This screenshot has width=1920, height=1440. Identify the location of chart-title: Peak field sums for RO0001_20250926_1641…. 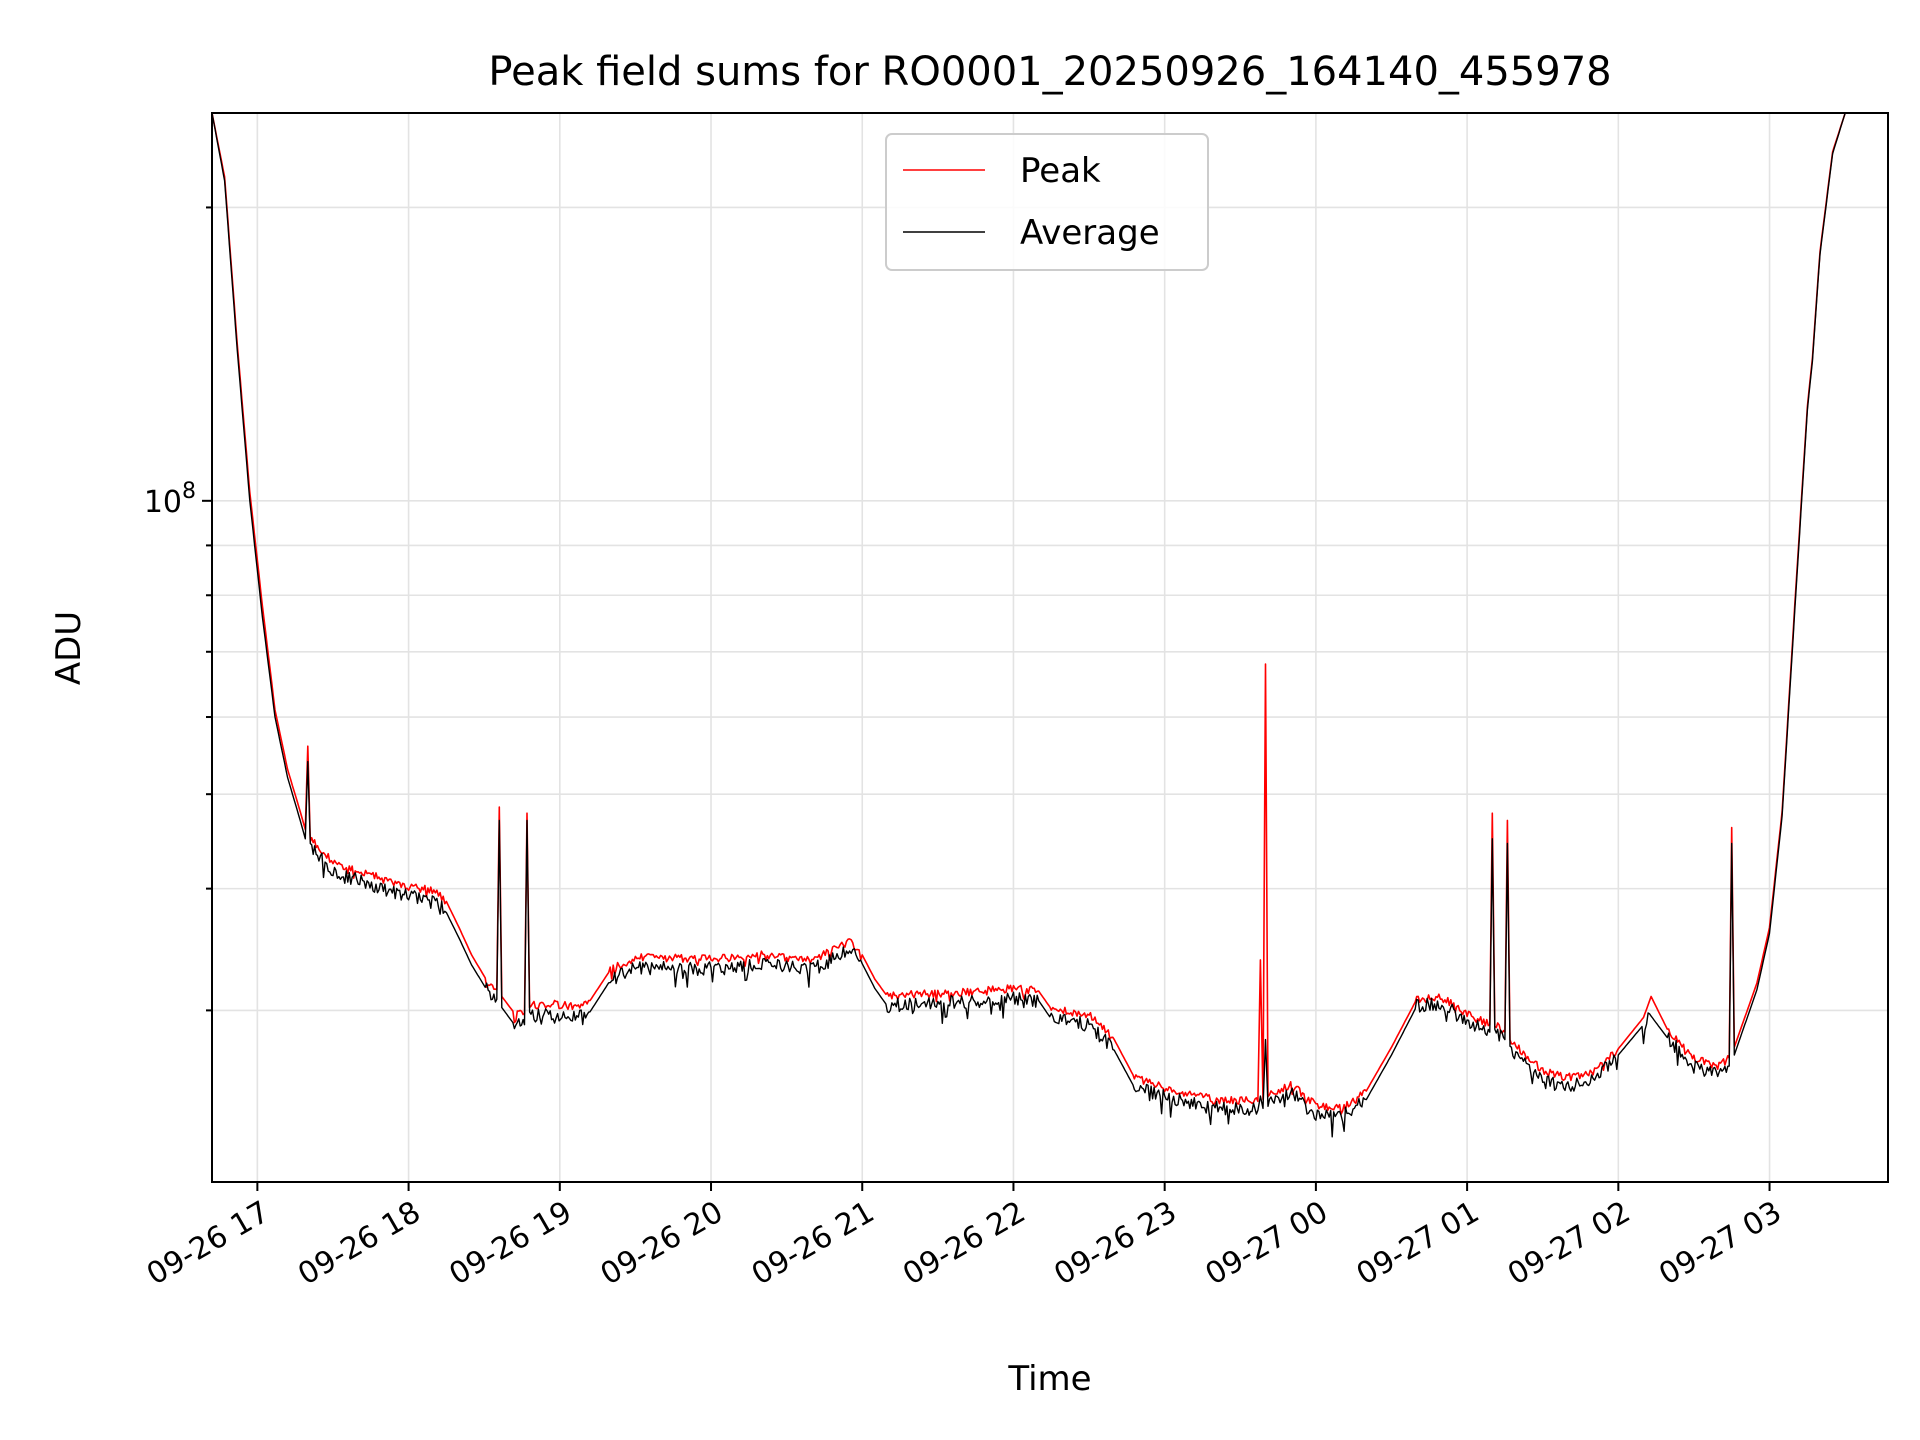
(1049, 72).